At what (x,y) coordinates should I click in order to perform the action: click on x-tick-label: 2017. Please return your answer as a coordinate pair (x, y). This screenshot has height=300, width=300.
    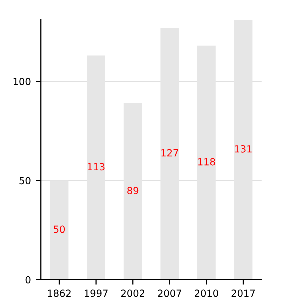
    Looking at the image, I should click on (244, 294).